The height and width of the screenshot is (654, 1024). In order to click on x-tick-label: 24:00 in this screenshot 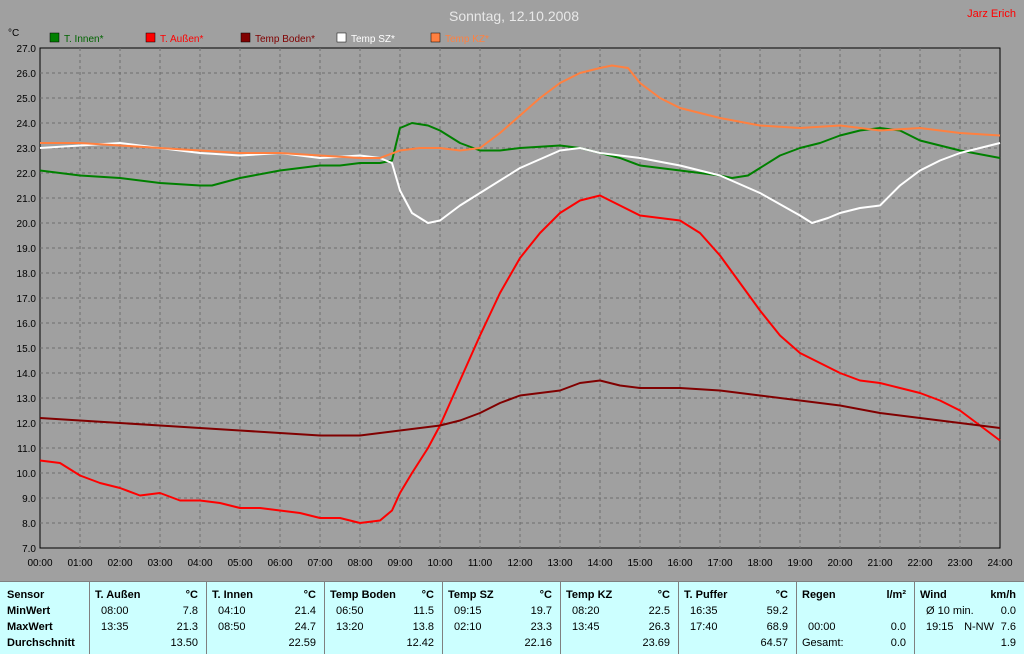, I will do `click(999, 563)`.